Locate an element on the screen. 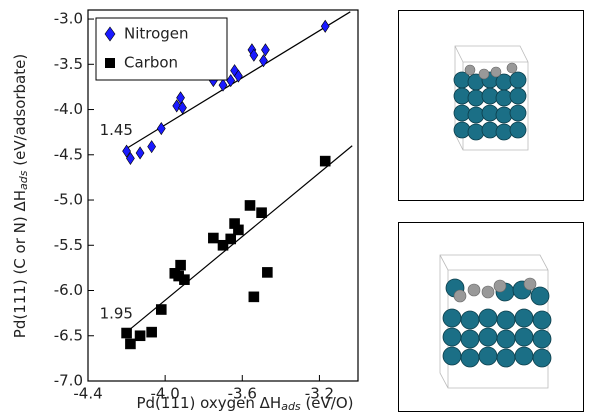 This screenshot has width=591, height=419. slope-annotation: 1.45 is located at coordinates (116, 130).